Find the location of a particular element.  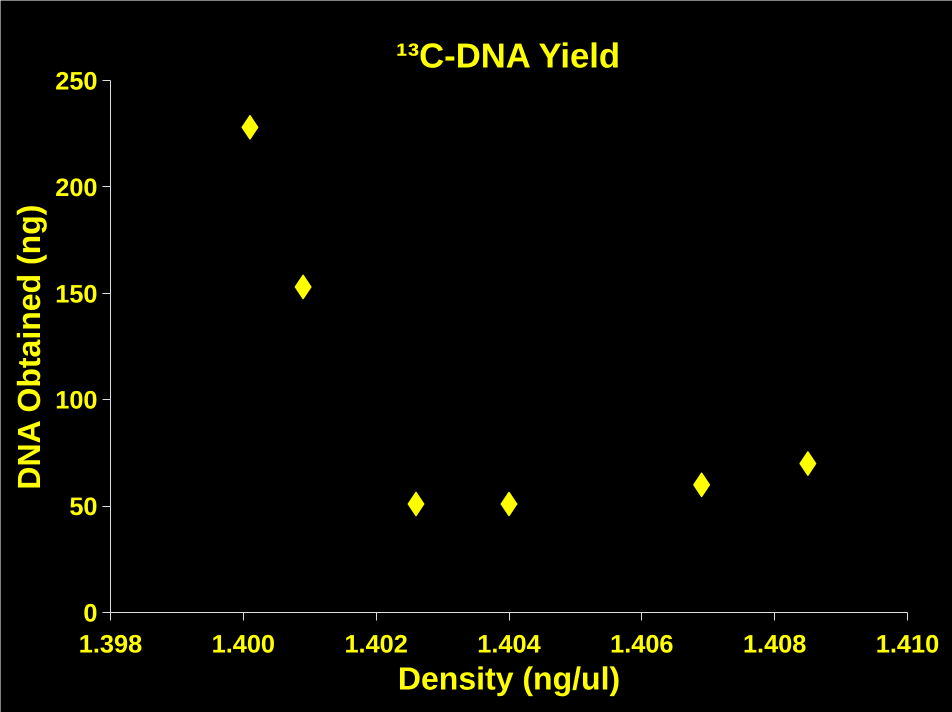

x-tick-label: 1.410 is located at coordinates (908, 644).